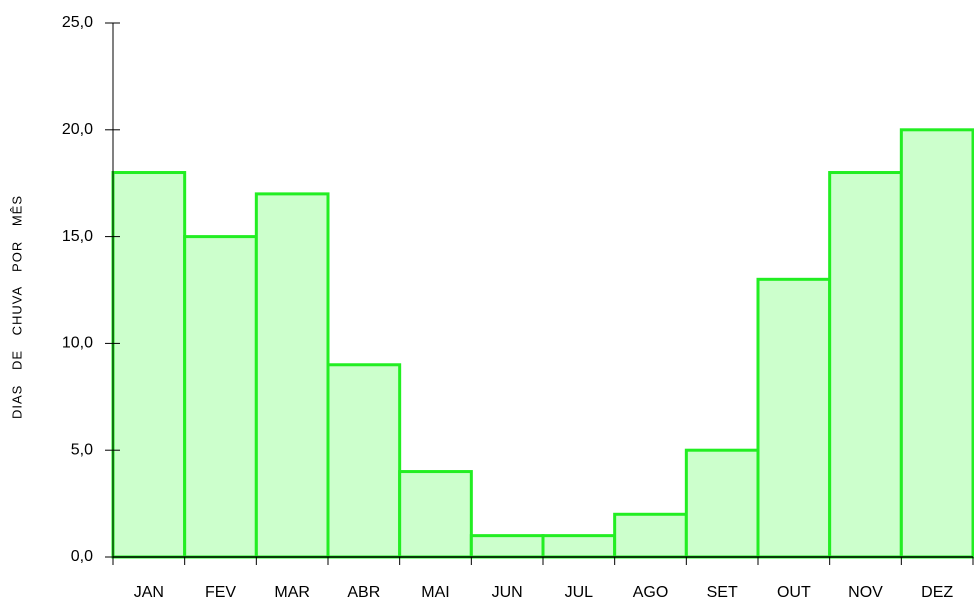 This screenshot has height=605, width=974. Describe the element at coordinates (722, 592) in the screenshot. I see `x-tick-label: SET` at that location.